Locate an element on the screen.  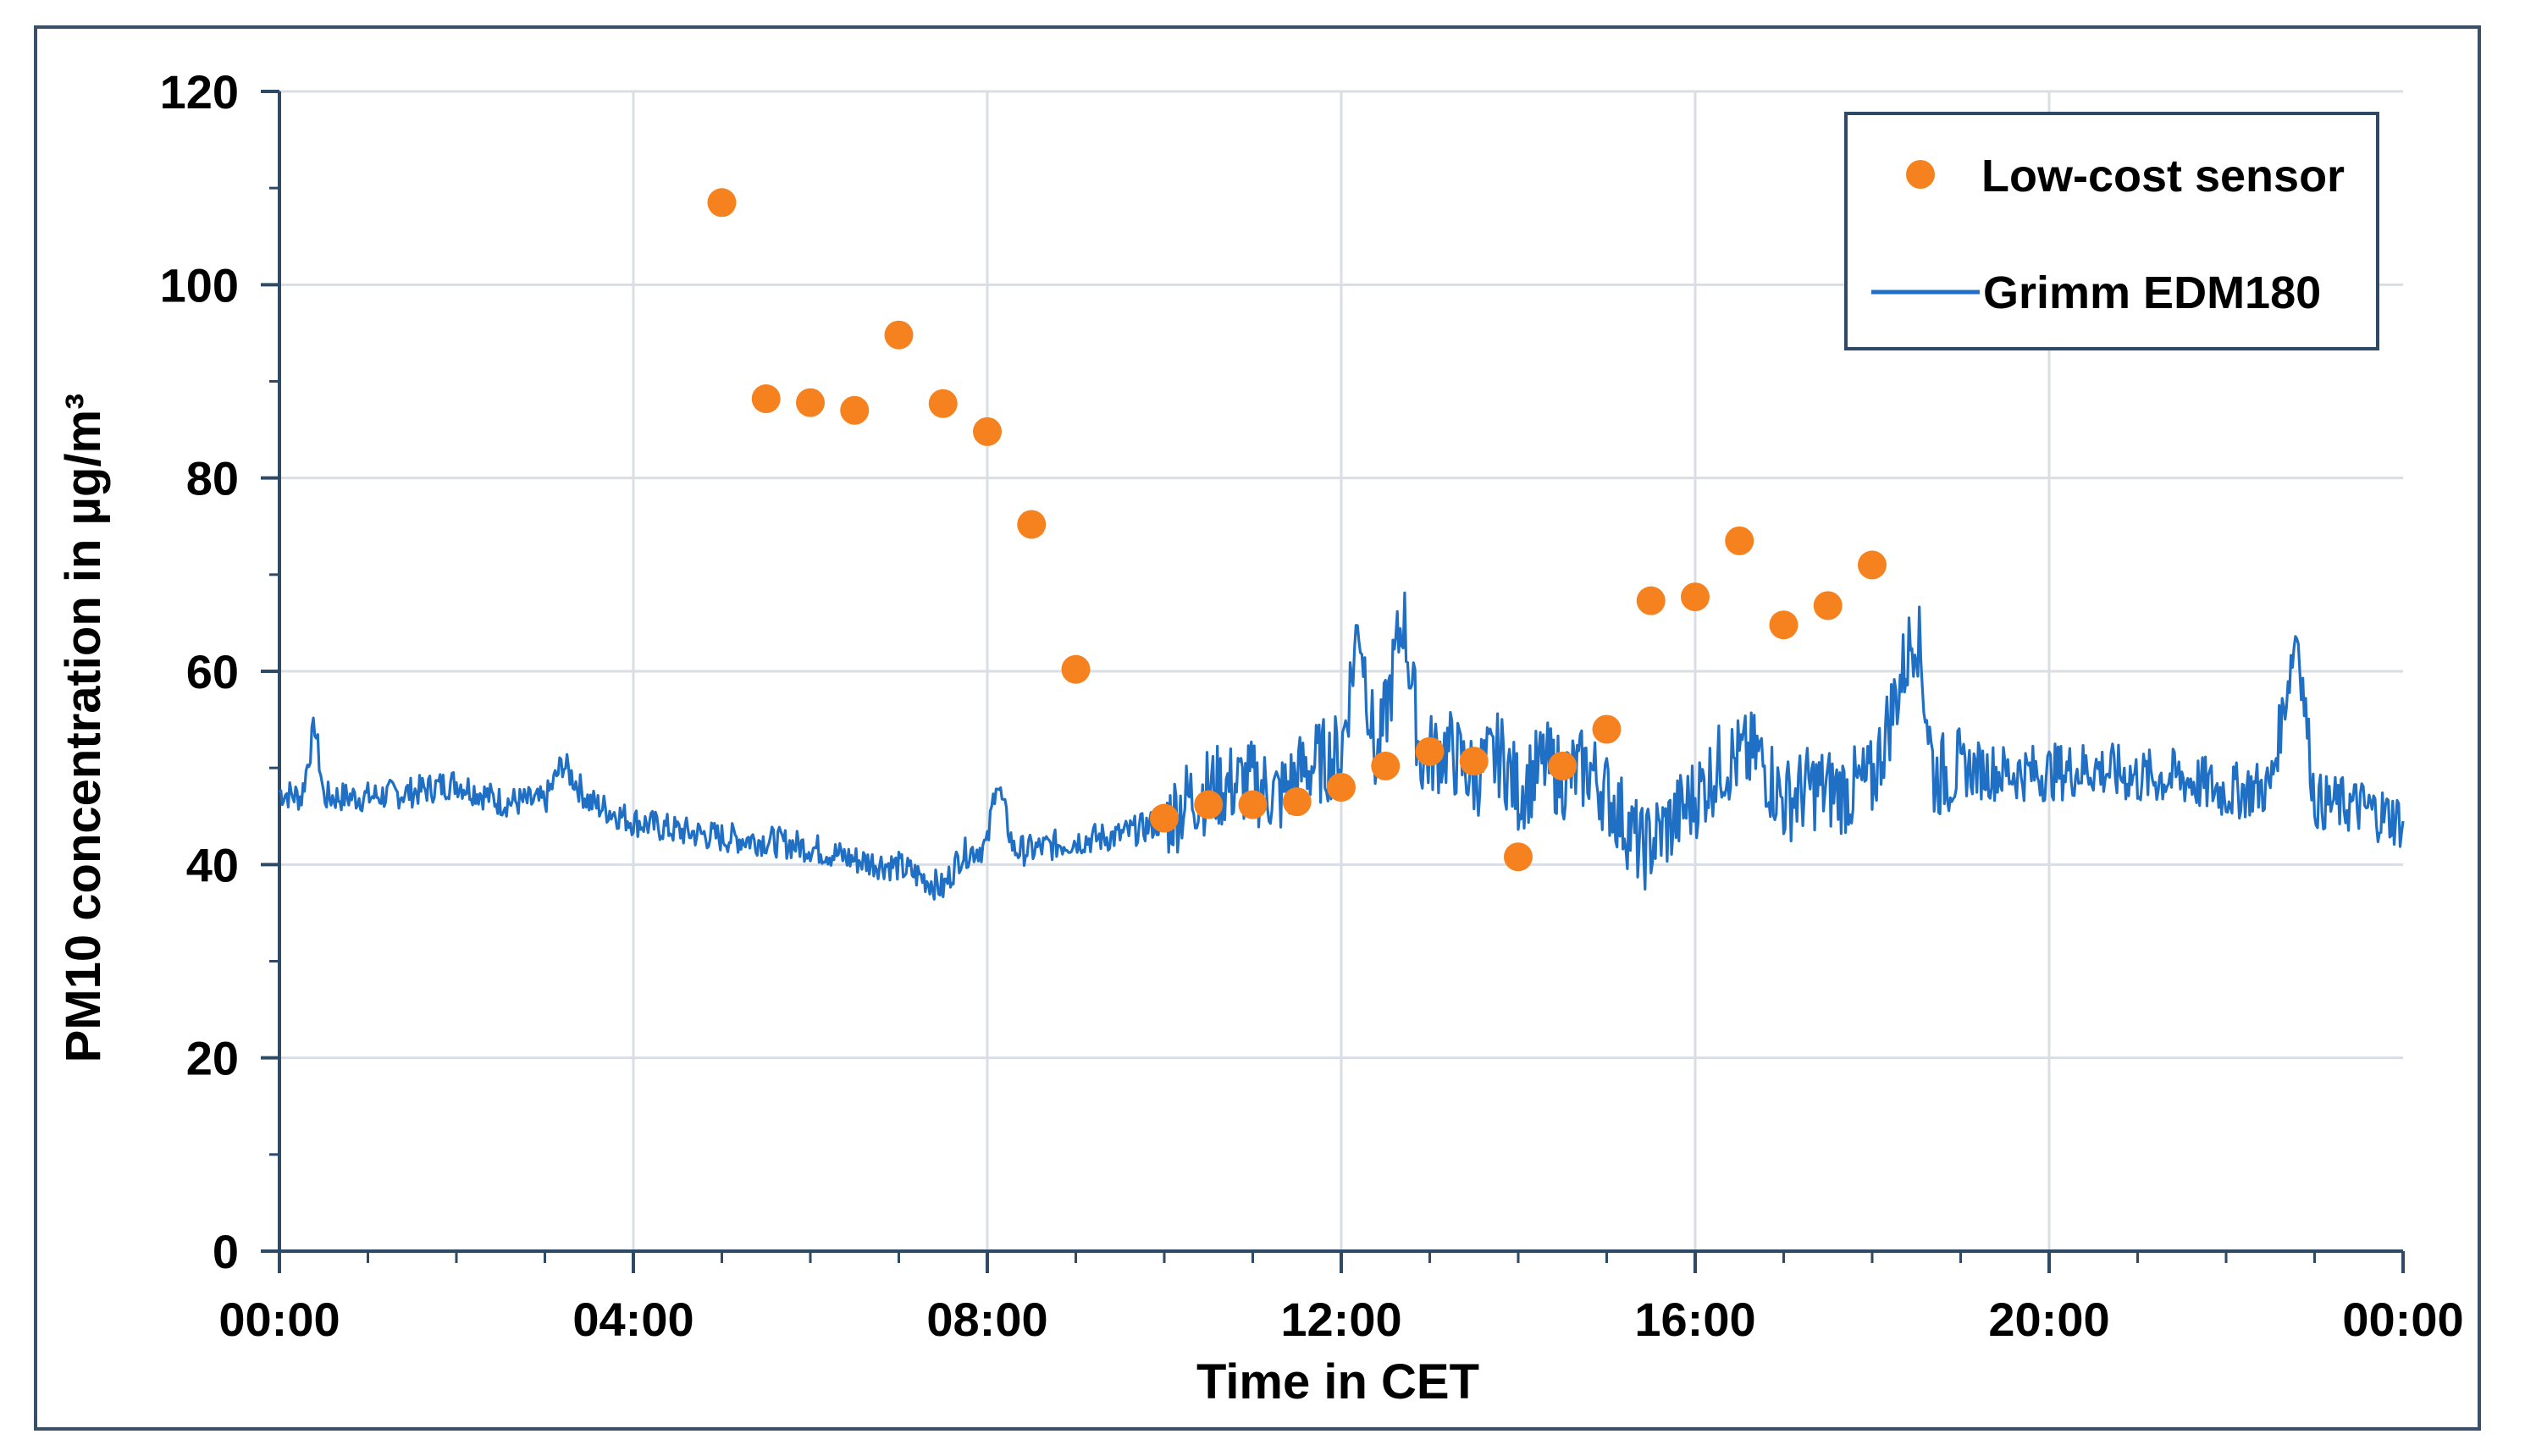
y-tick-labels: 0 20 40 60 80 100 120 is located at coordinates (199, 671).